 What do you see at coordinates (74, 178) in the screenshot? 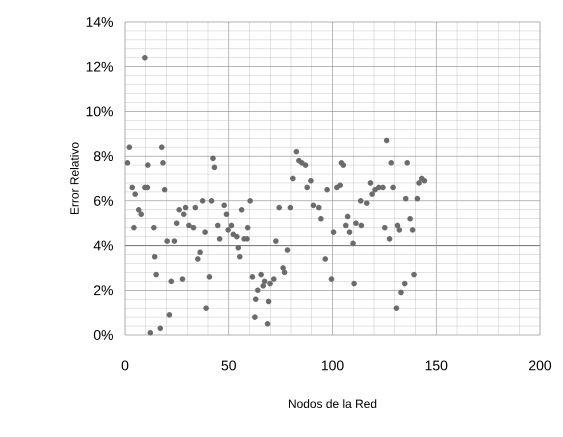
I see `y-axis-title: Error Relativo` at bounding box center [74, 178].